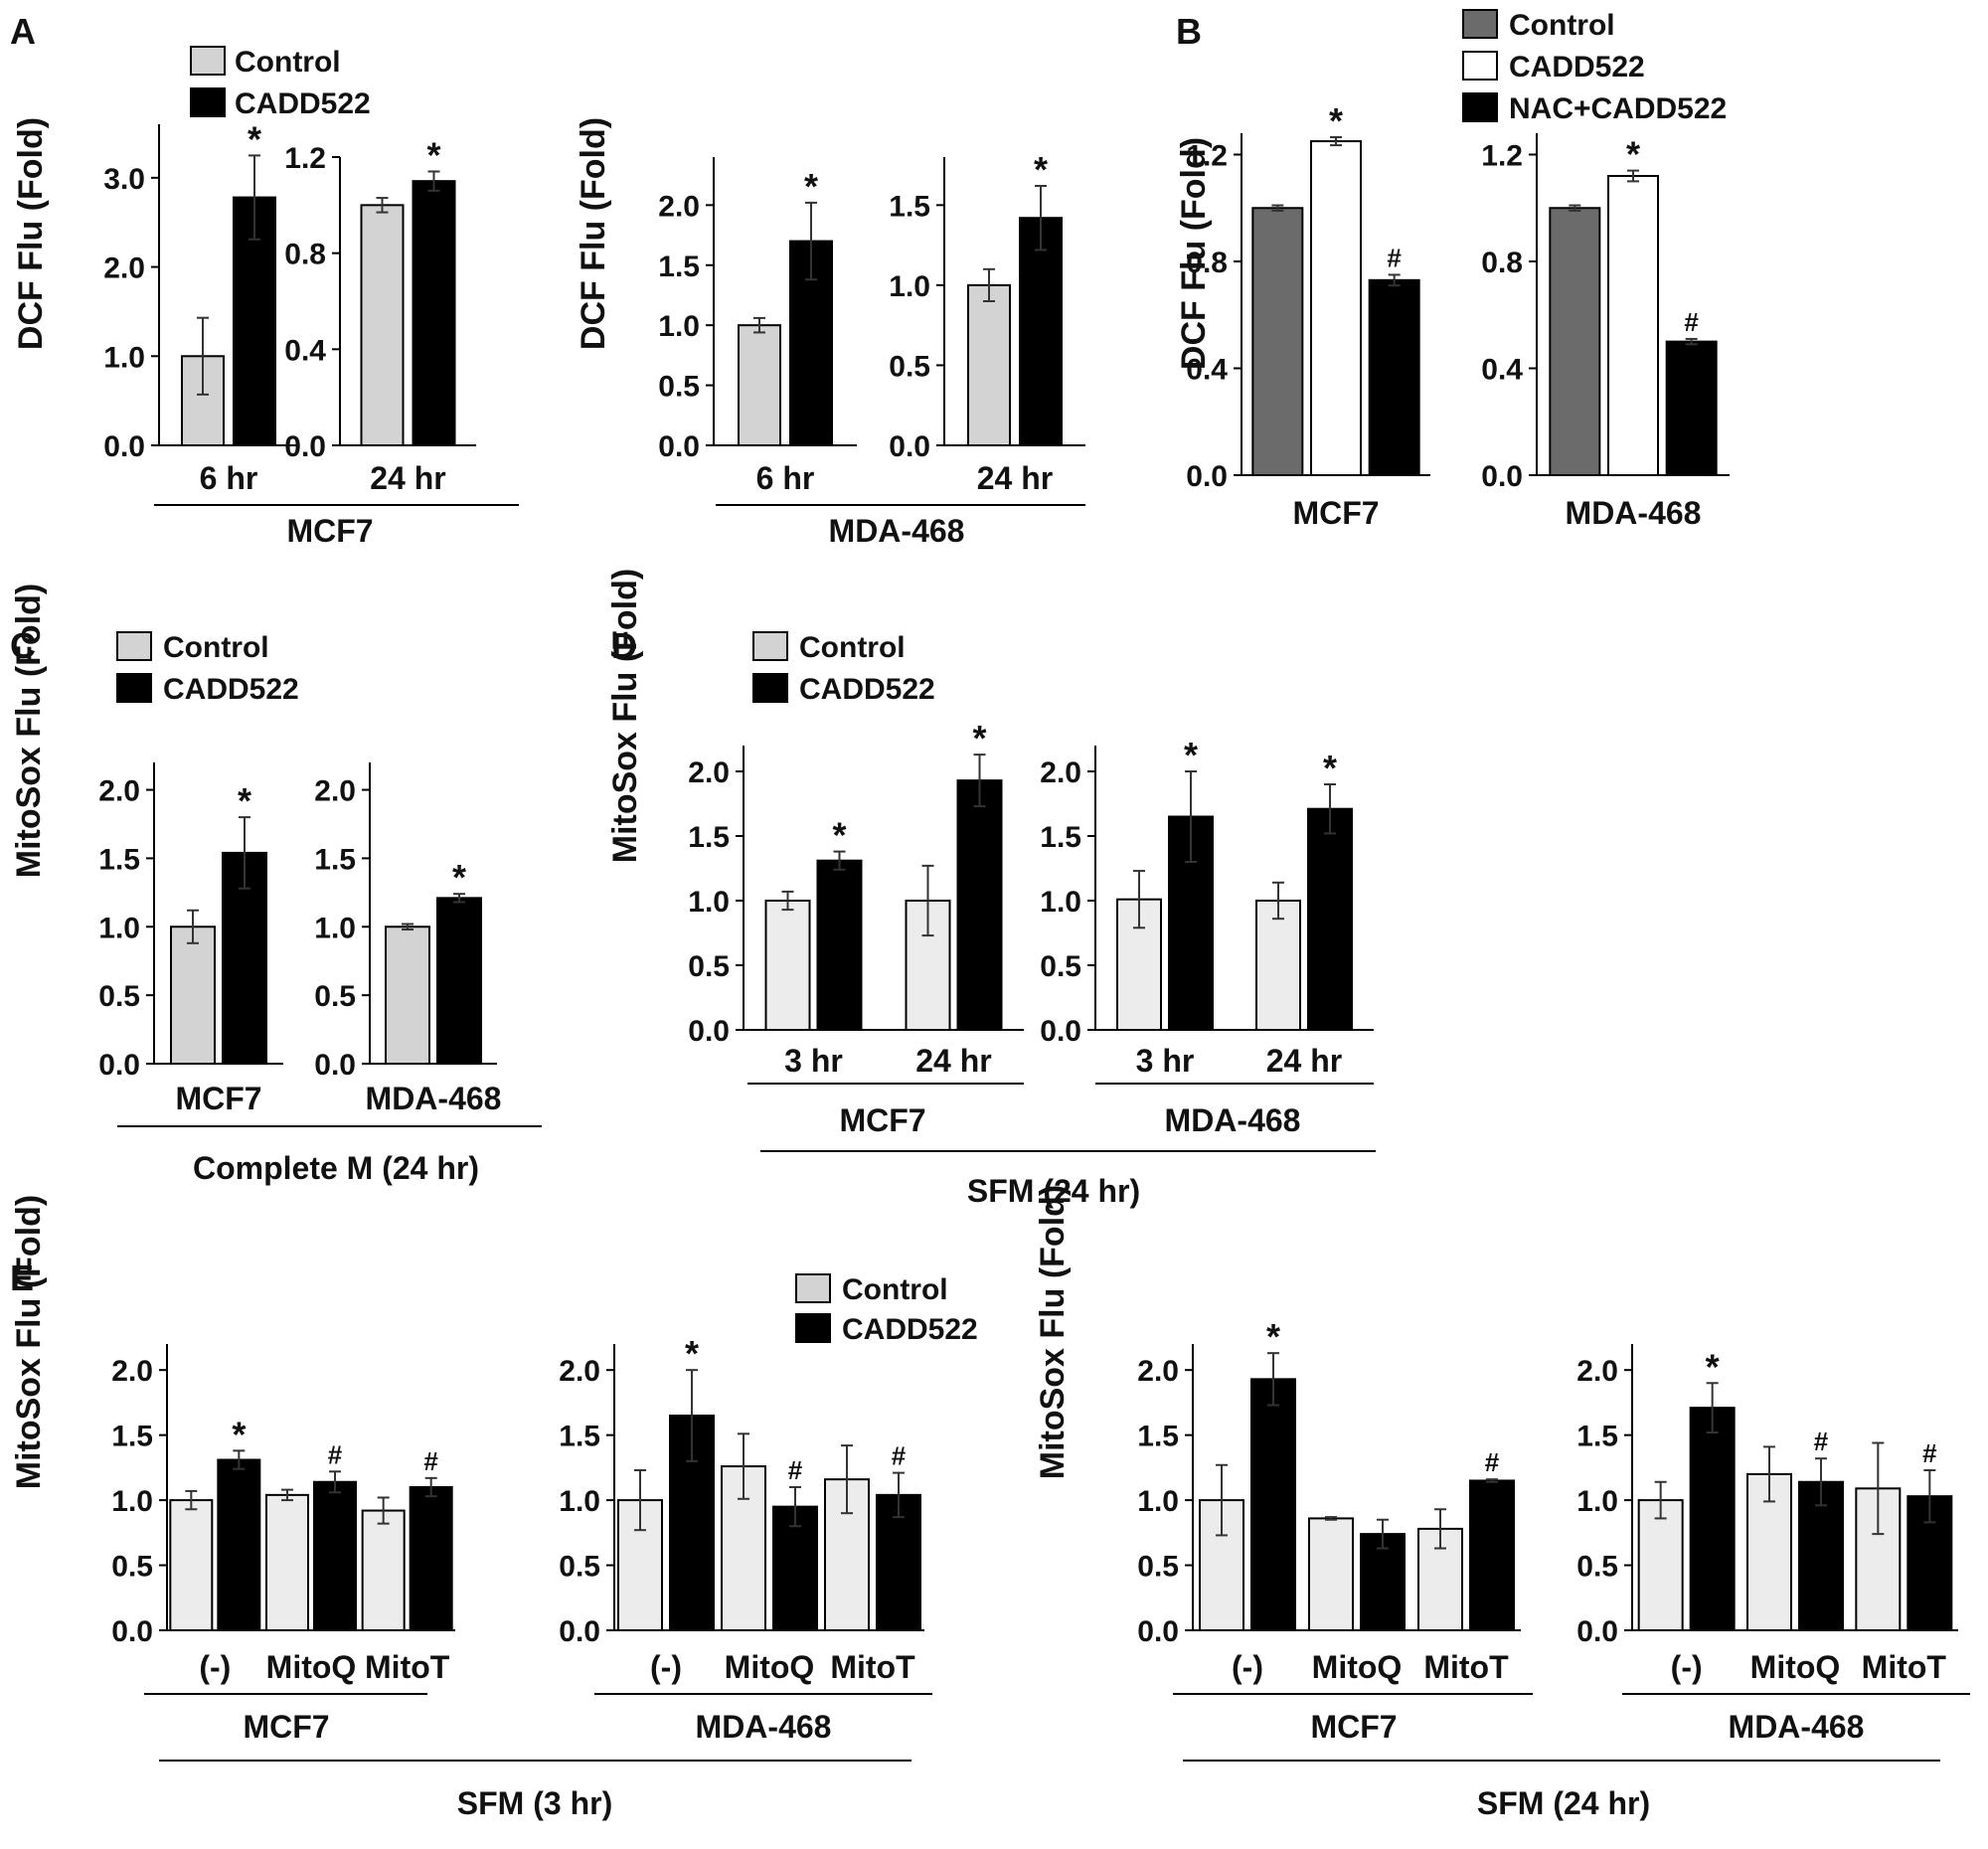 Image resolution: width=1988 pixels, height=1849 pixels. I want to click on group-label-mda468: MDA-468, so click(1233, 1120).